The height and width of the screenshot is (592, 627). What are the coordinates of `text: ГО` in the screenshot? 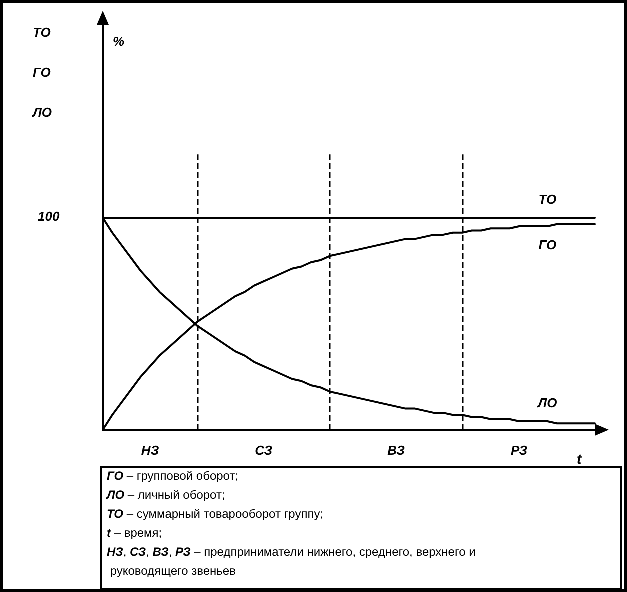 It's located at (42, 72).